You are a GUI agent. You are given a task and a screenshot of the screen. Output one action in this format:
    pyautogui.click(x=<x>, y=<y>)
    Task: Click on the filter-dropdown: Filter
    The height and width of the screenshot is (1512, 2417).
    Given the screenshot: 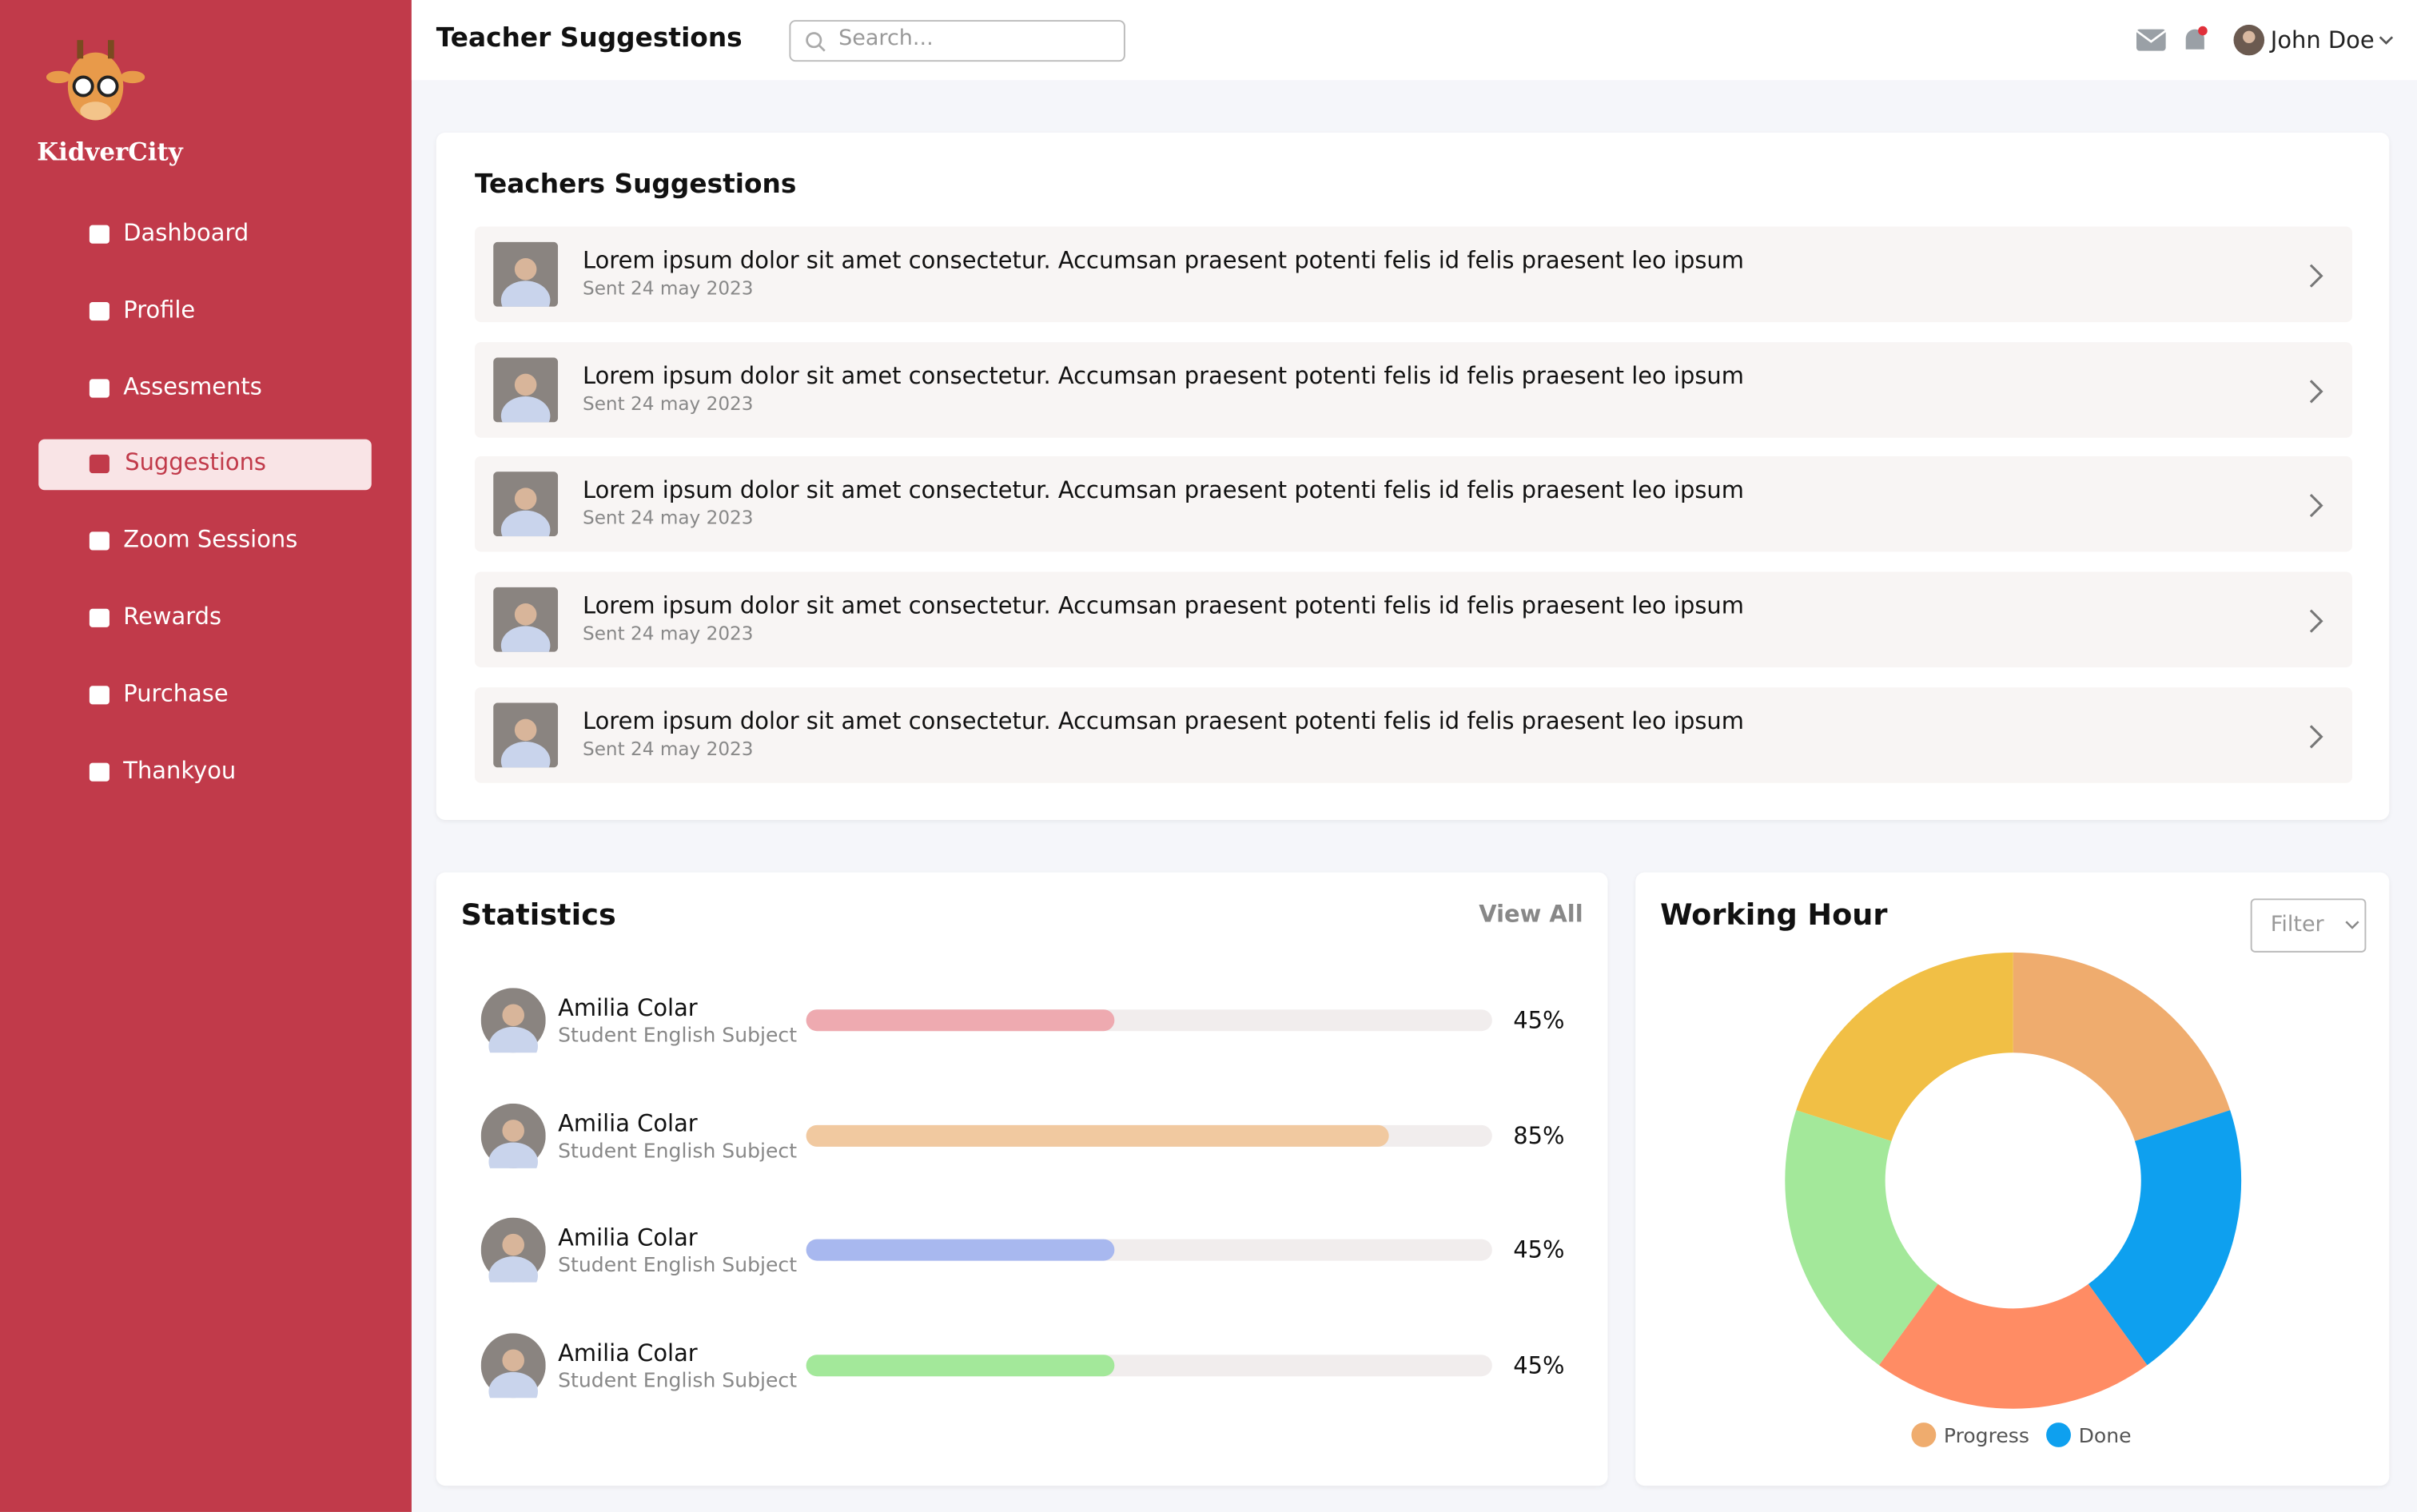 What is the action you would take?
    pyautogui.click(x=2308, y=925)
    